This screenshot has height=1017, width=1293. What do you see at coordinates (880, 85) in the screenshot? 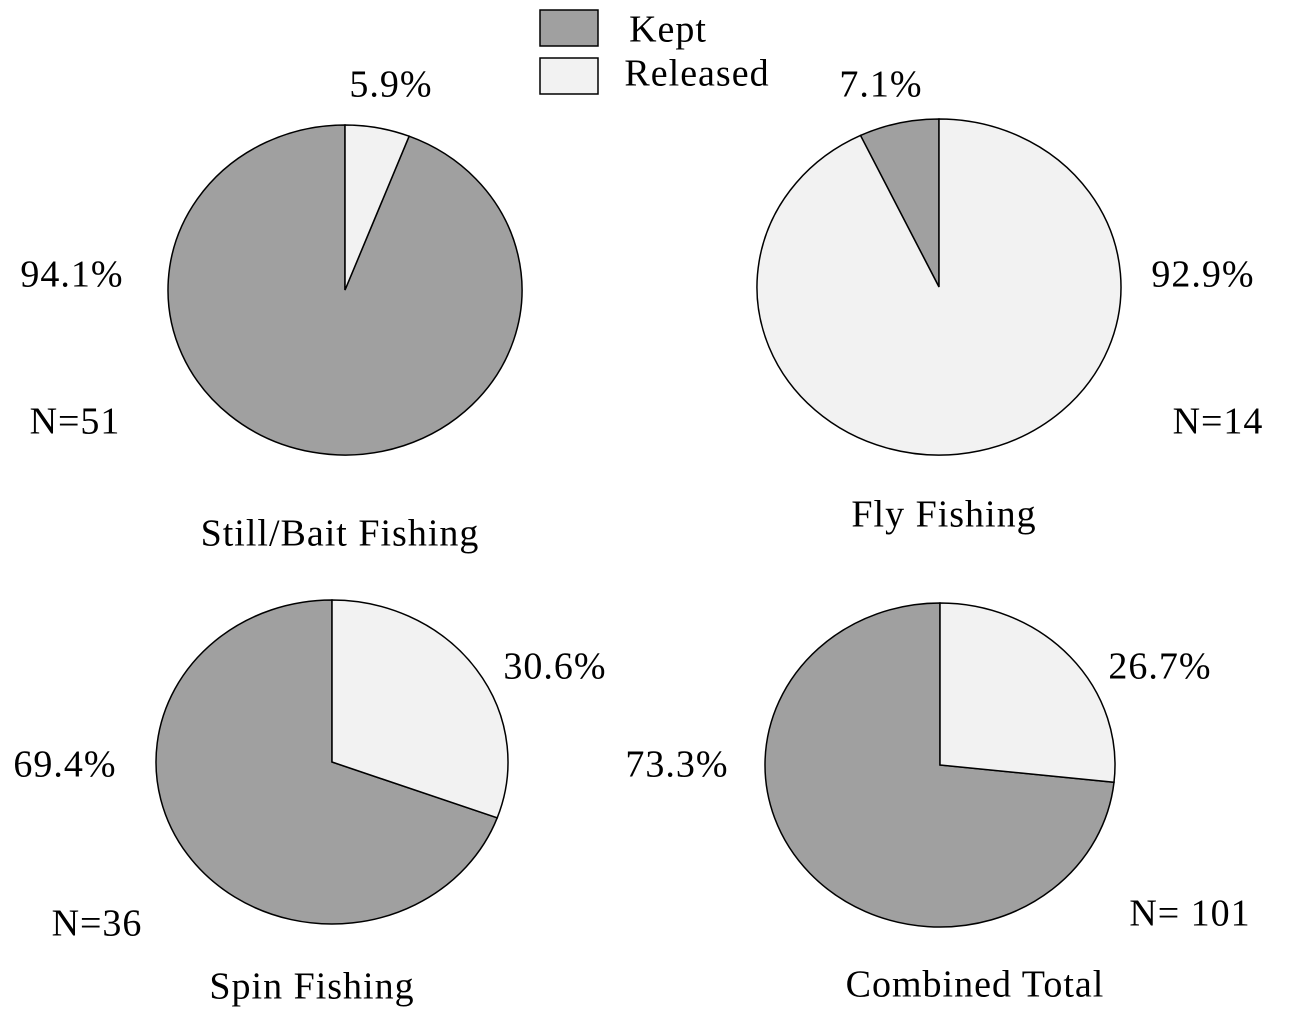
I see `value-label: 7.1%` at bounding box center [880, 85].